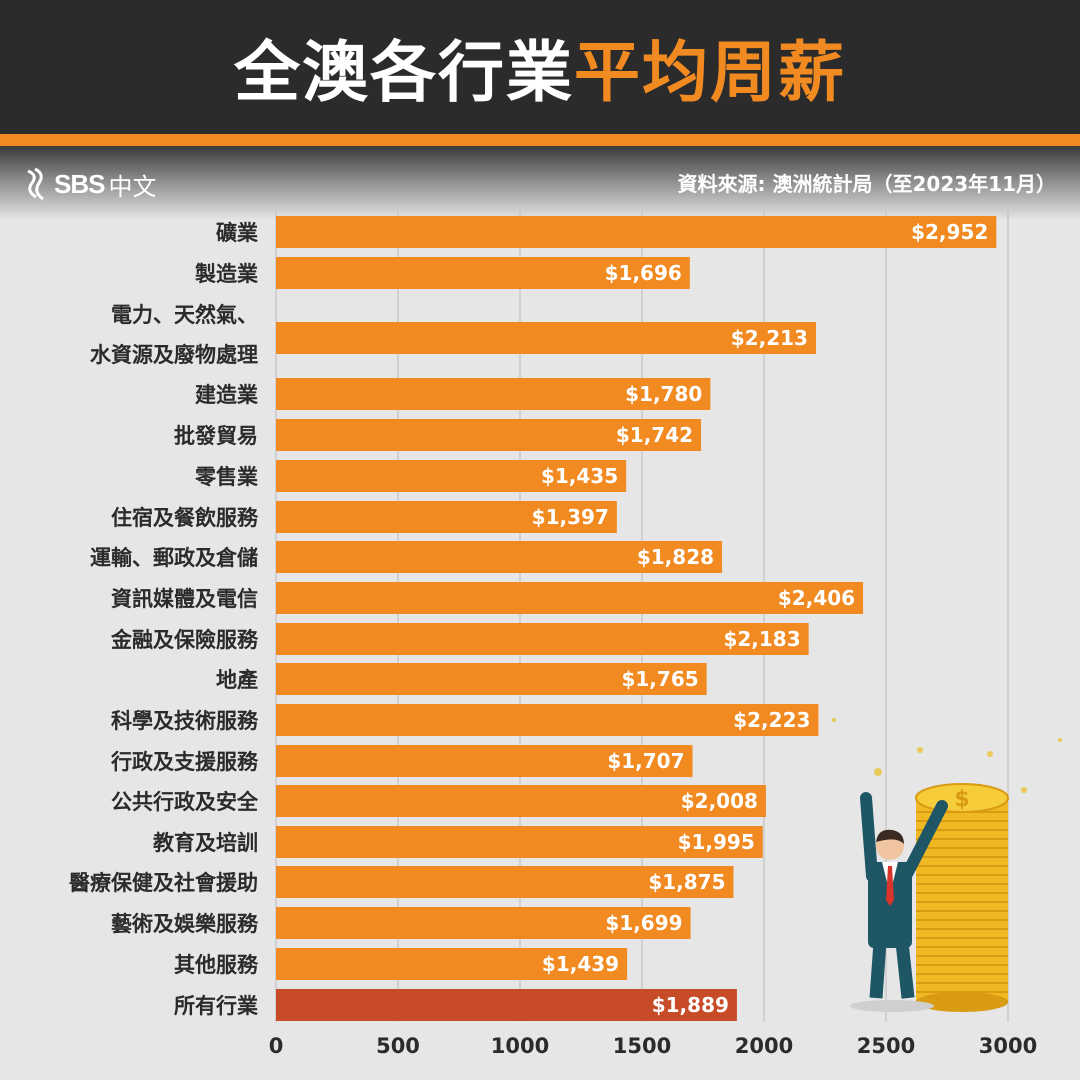 Image resolution: width=1080 pixels, height=1080 pixels. I want to click on category-label: 藝術及娛樂服務, so click(185, 924).